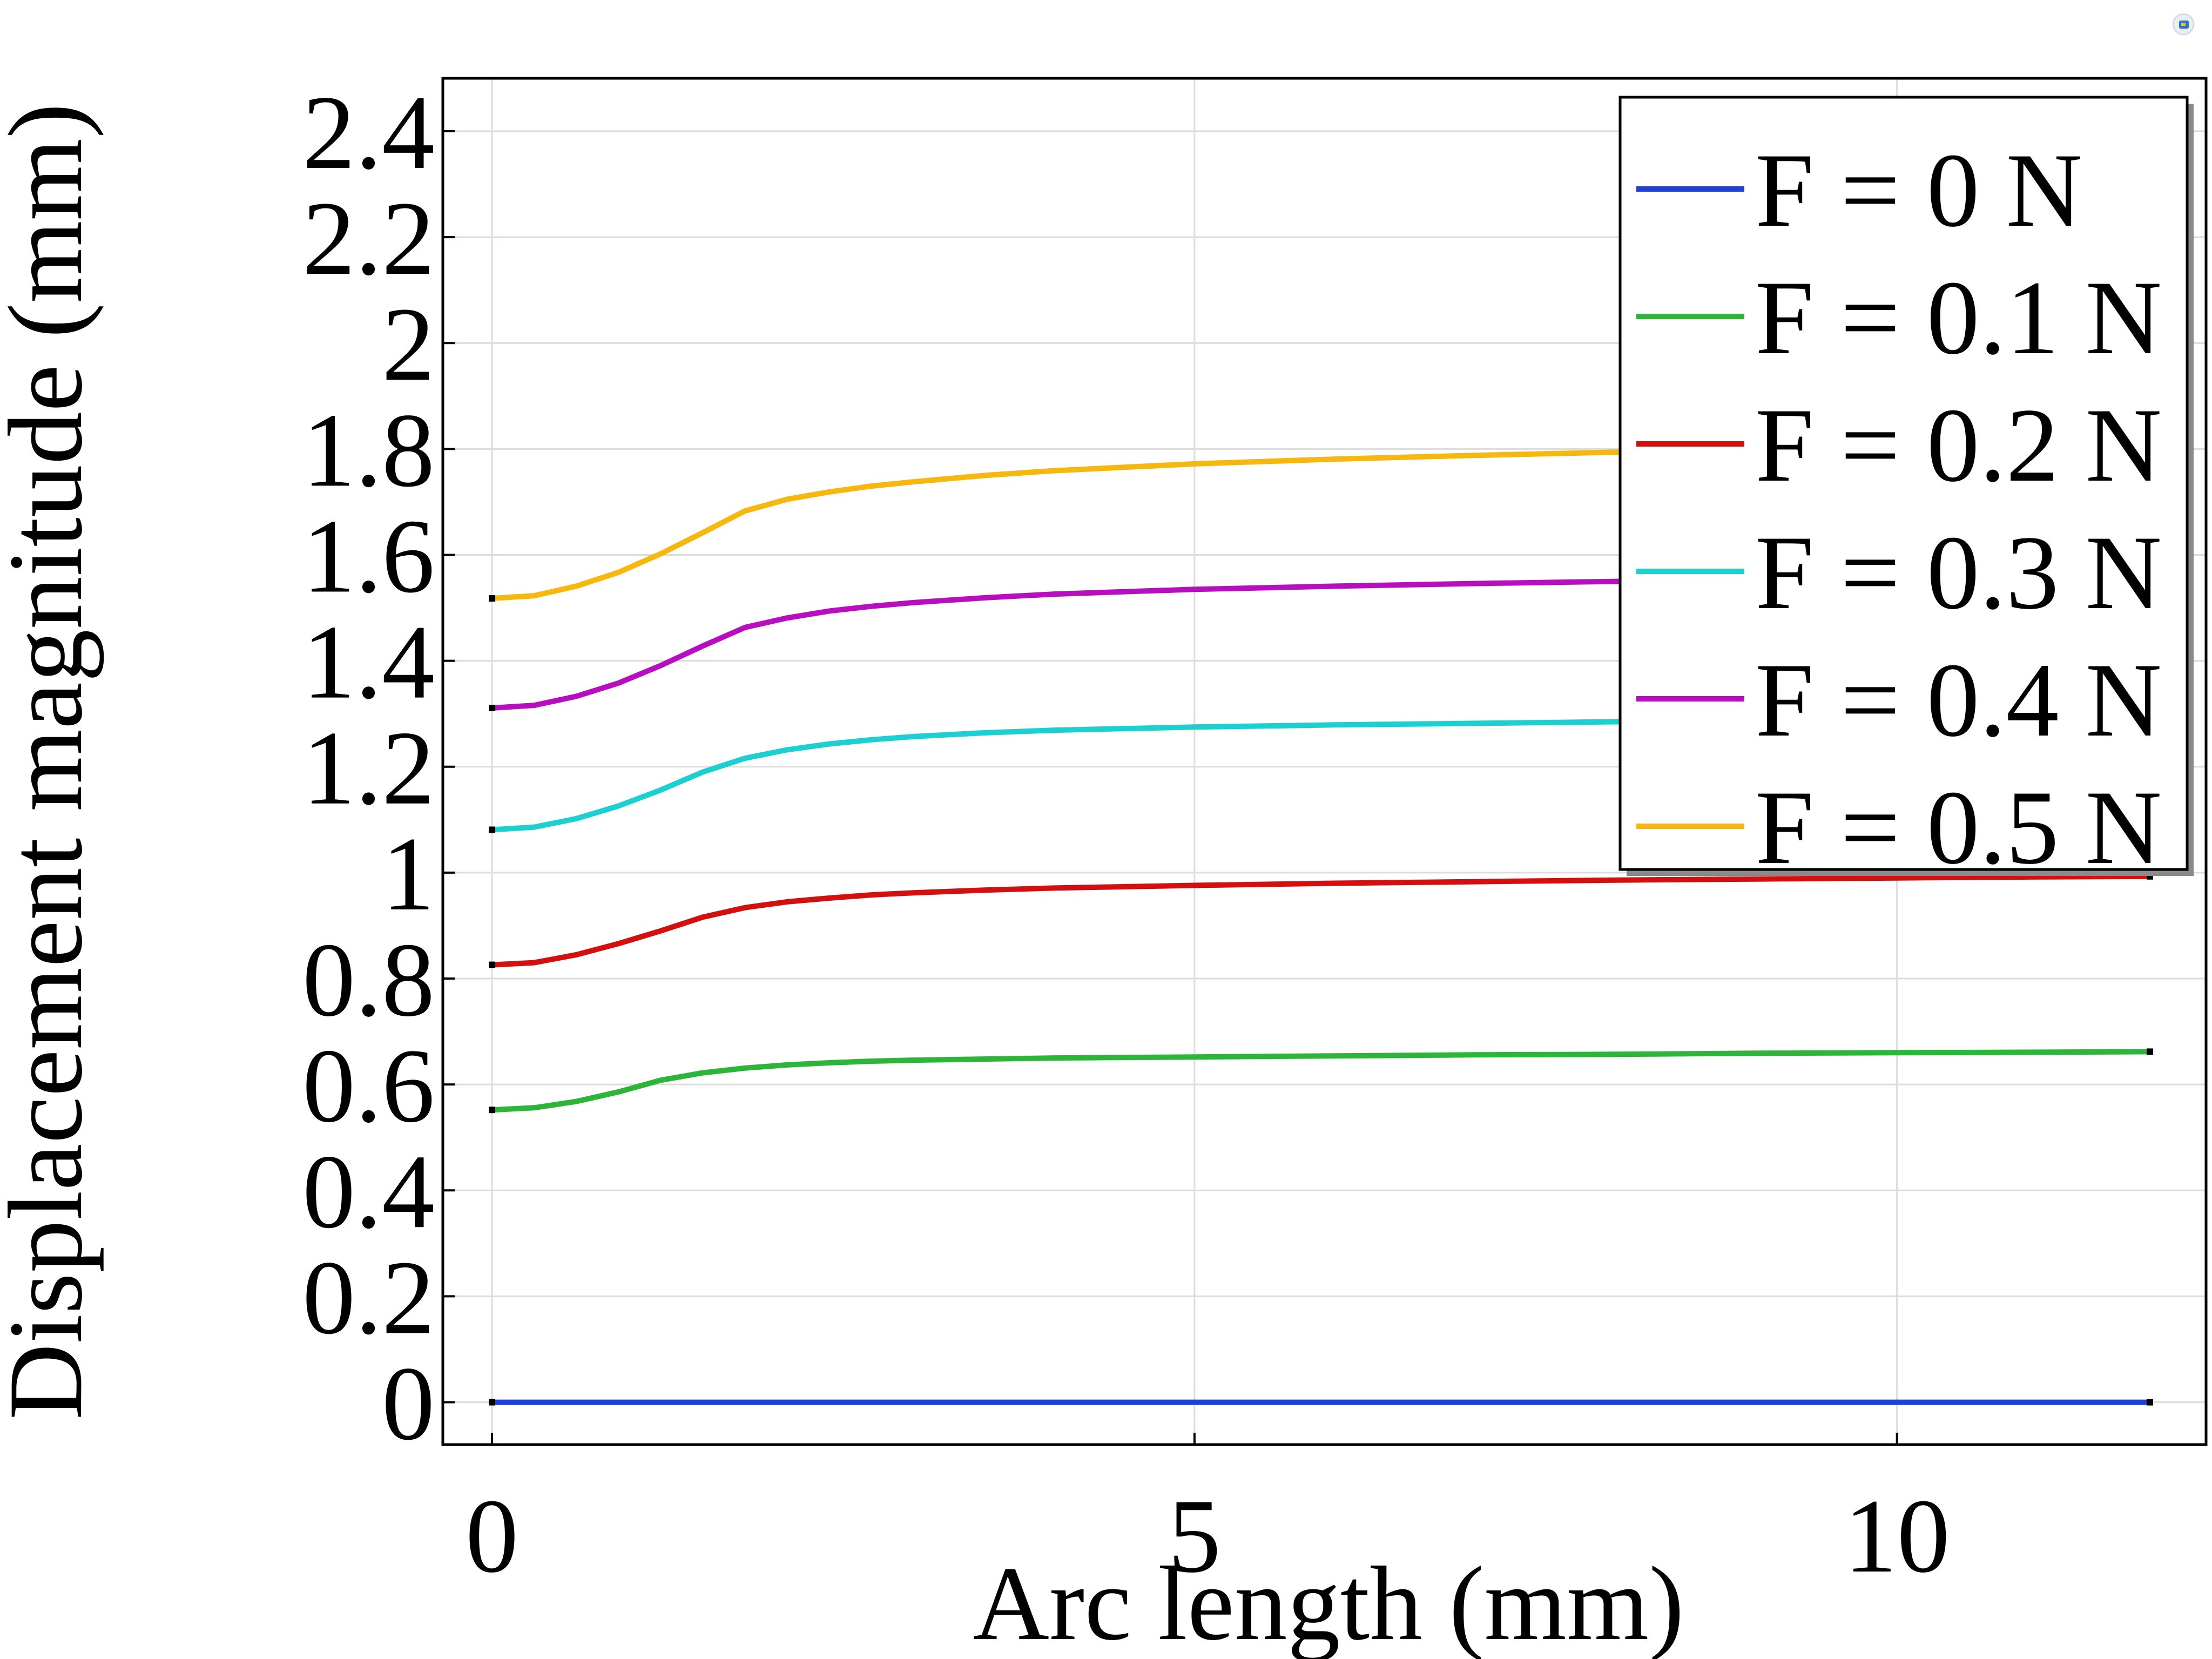 This screenshot has height=1659, width=2212. I want to click on y-tick-label: 1.8, so click(368, 450).